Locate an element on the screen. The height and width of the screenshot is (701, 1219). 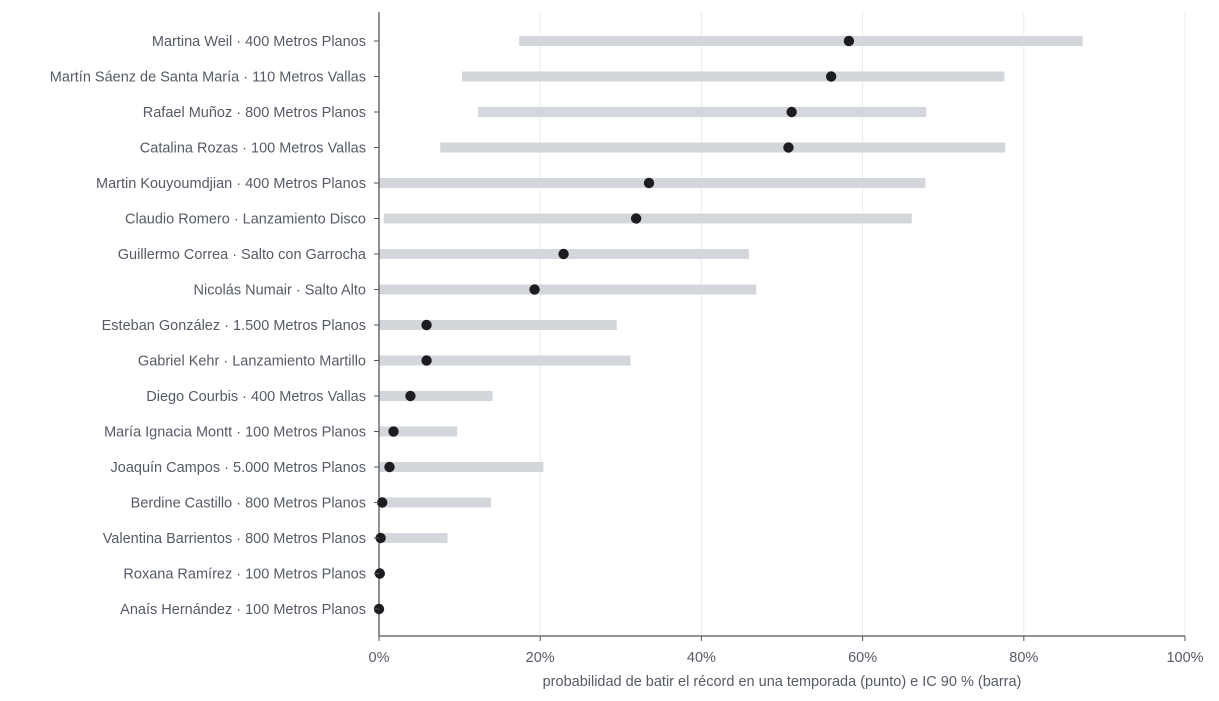
category-label: Nicolás Numair · Salto Alto is located at coordinates (280, 291).